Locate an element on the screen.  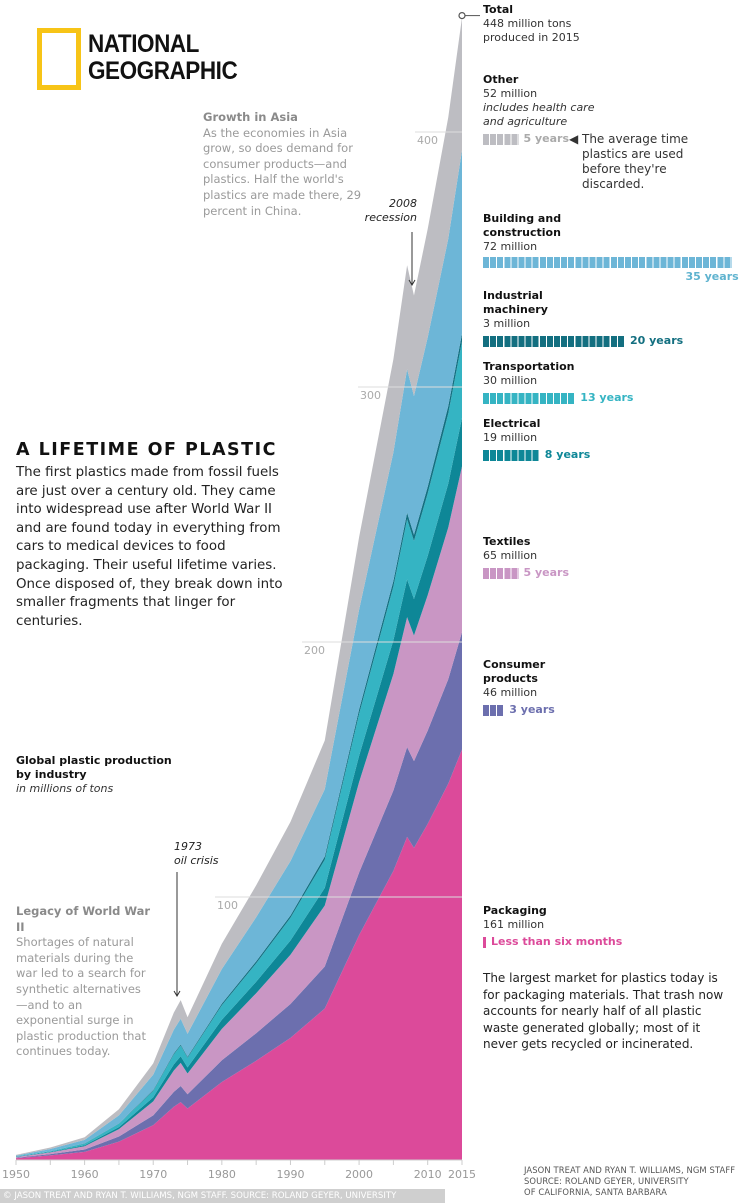
legend-transportation: Transportation 30 million 13 years is located at coordinates (613, 382).